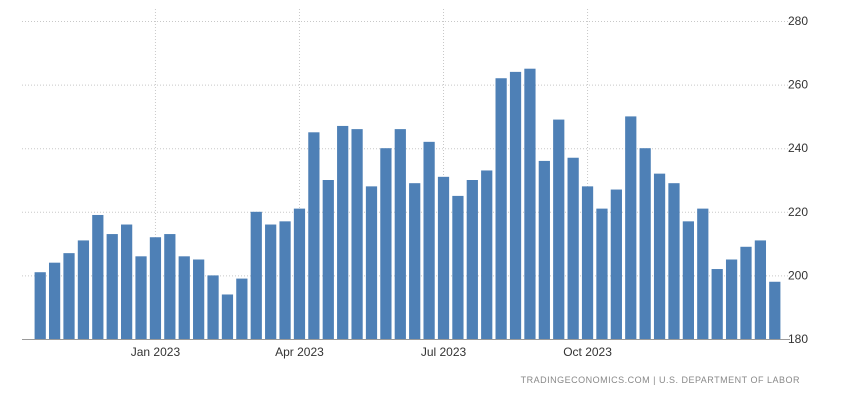  What do you see at coordinates (444, 352) in the screenshot?
I see `x-tick-label: Jul 2023` at bounding box center [444, 352].